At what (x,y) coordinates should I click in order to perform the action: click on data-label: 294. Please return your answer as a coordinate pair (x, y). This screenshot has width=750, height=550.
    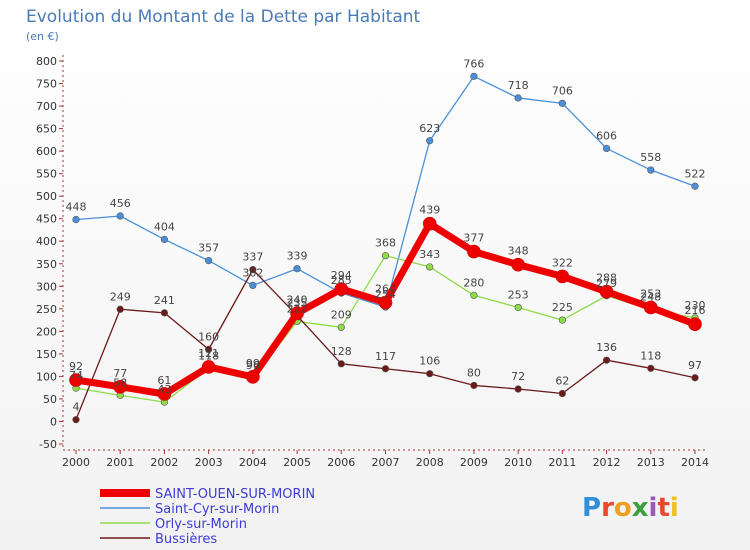
    Looking at the image, I should click on (341, 275).